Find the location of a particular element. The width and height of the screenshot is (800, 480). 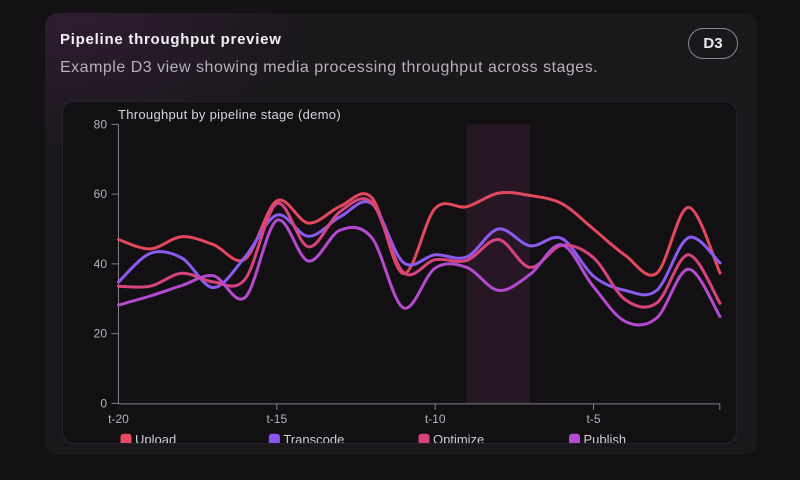

svg-text: Publish is located at coordinates (605, 438).